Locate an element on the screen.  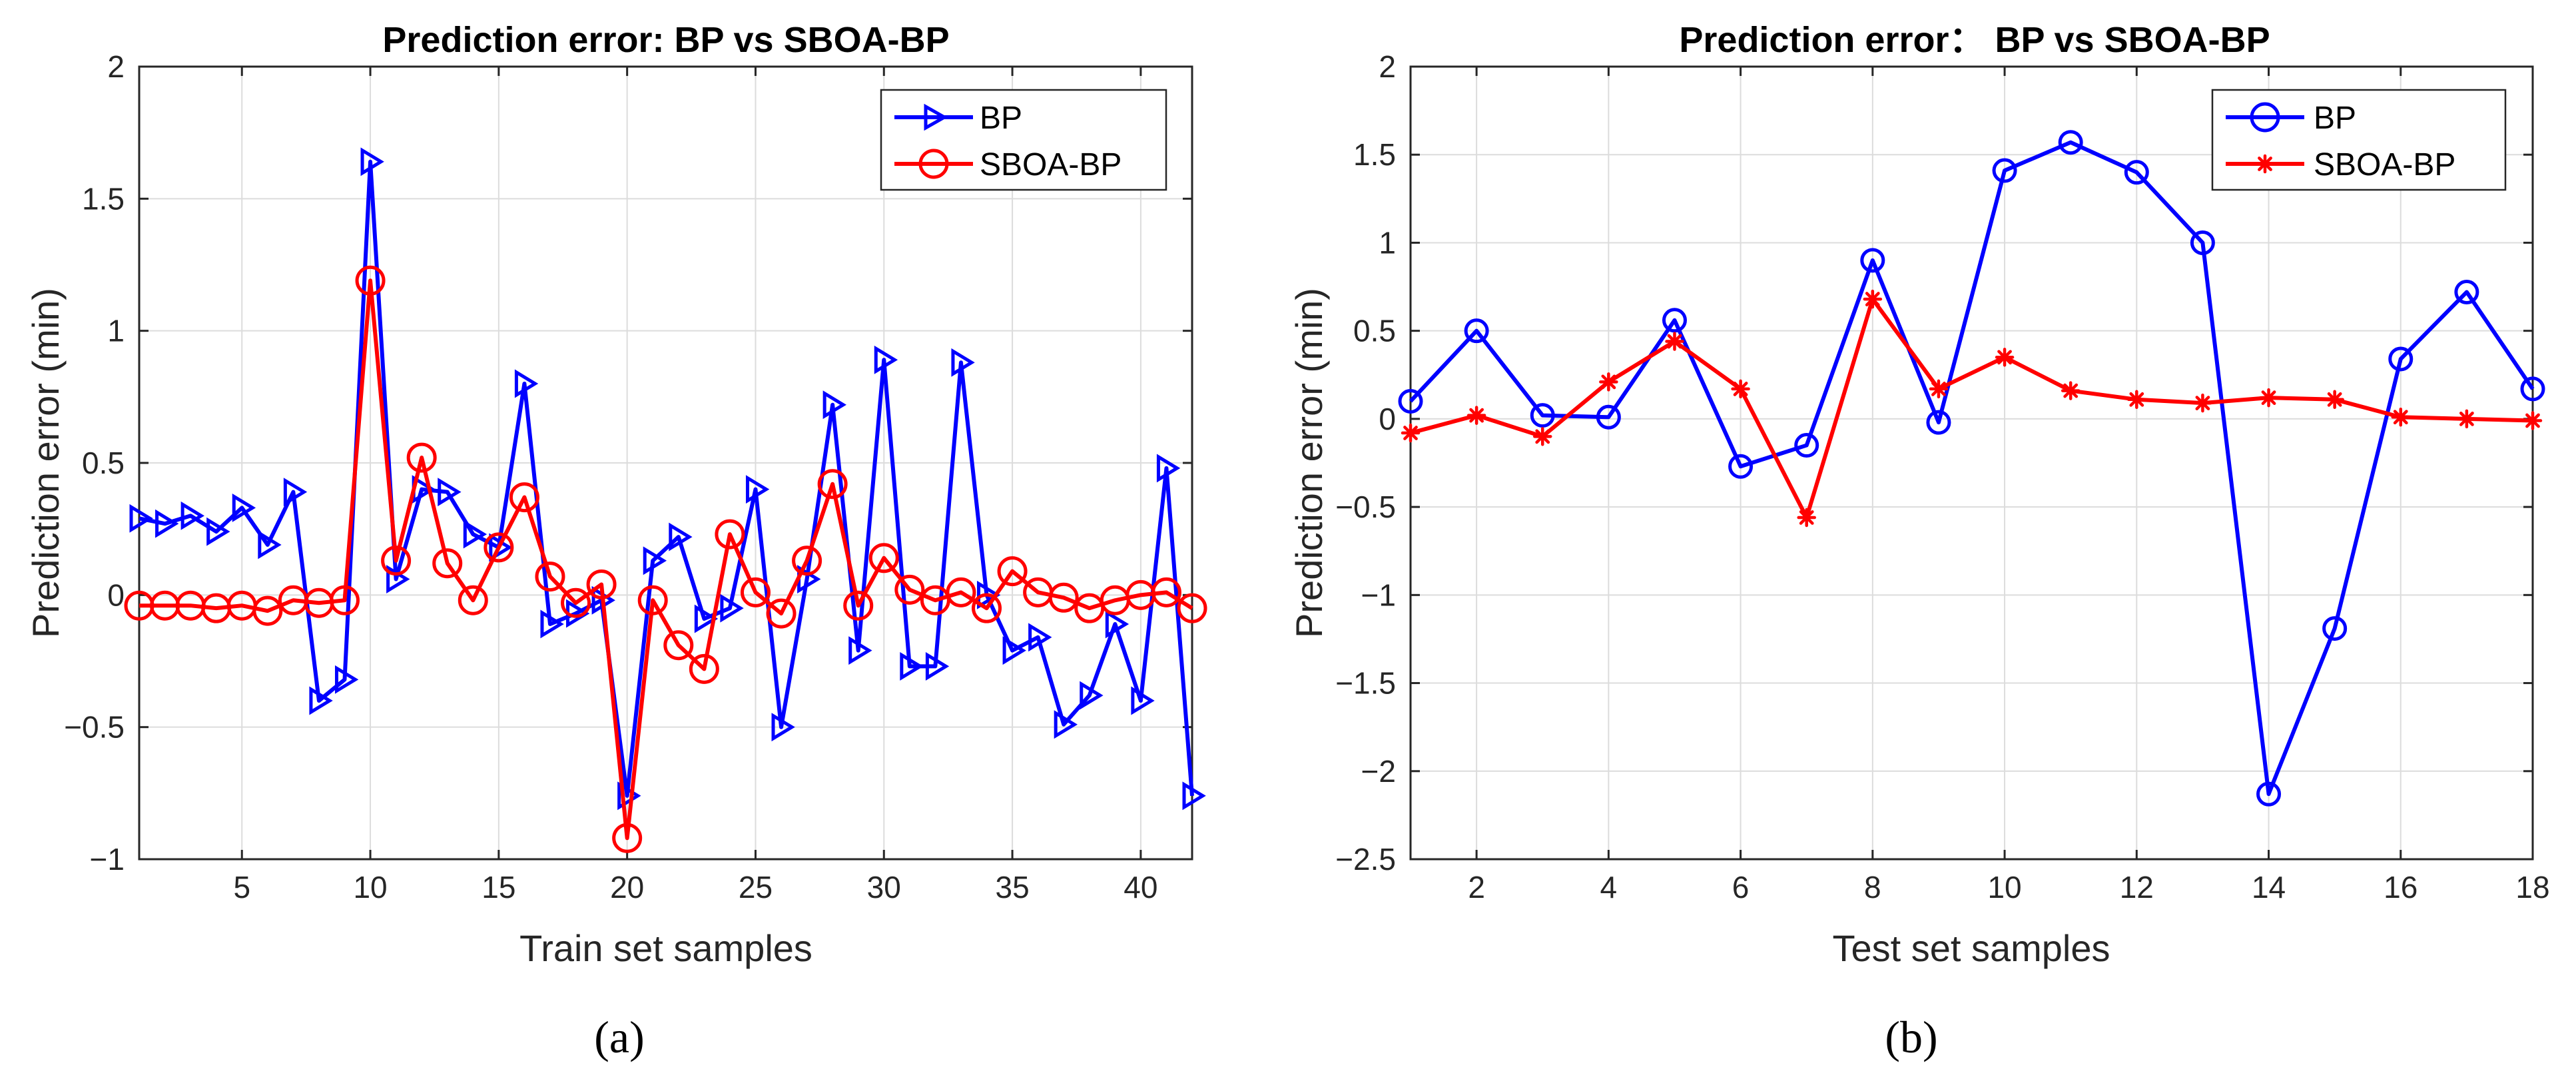
panel-b-y-axis-label: Prediction error (min) is located at coordinates (1309, 463).